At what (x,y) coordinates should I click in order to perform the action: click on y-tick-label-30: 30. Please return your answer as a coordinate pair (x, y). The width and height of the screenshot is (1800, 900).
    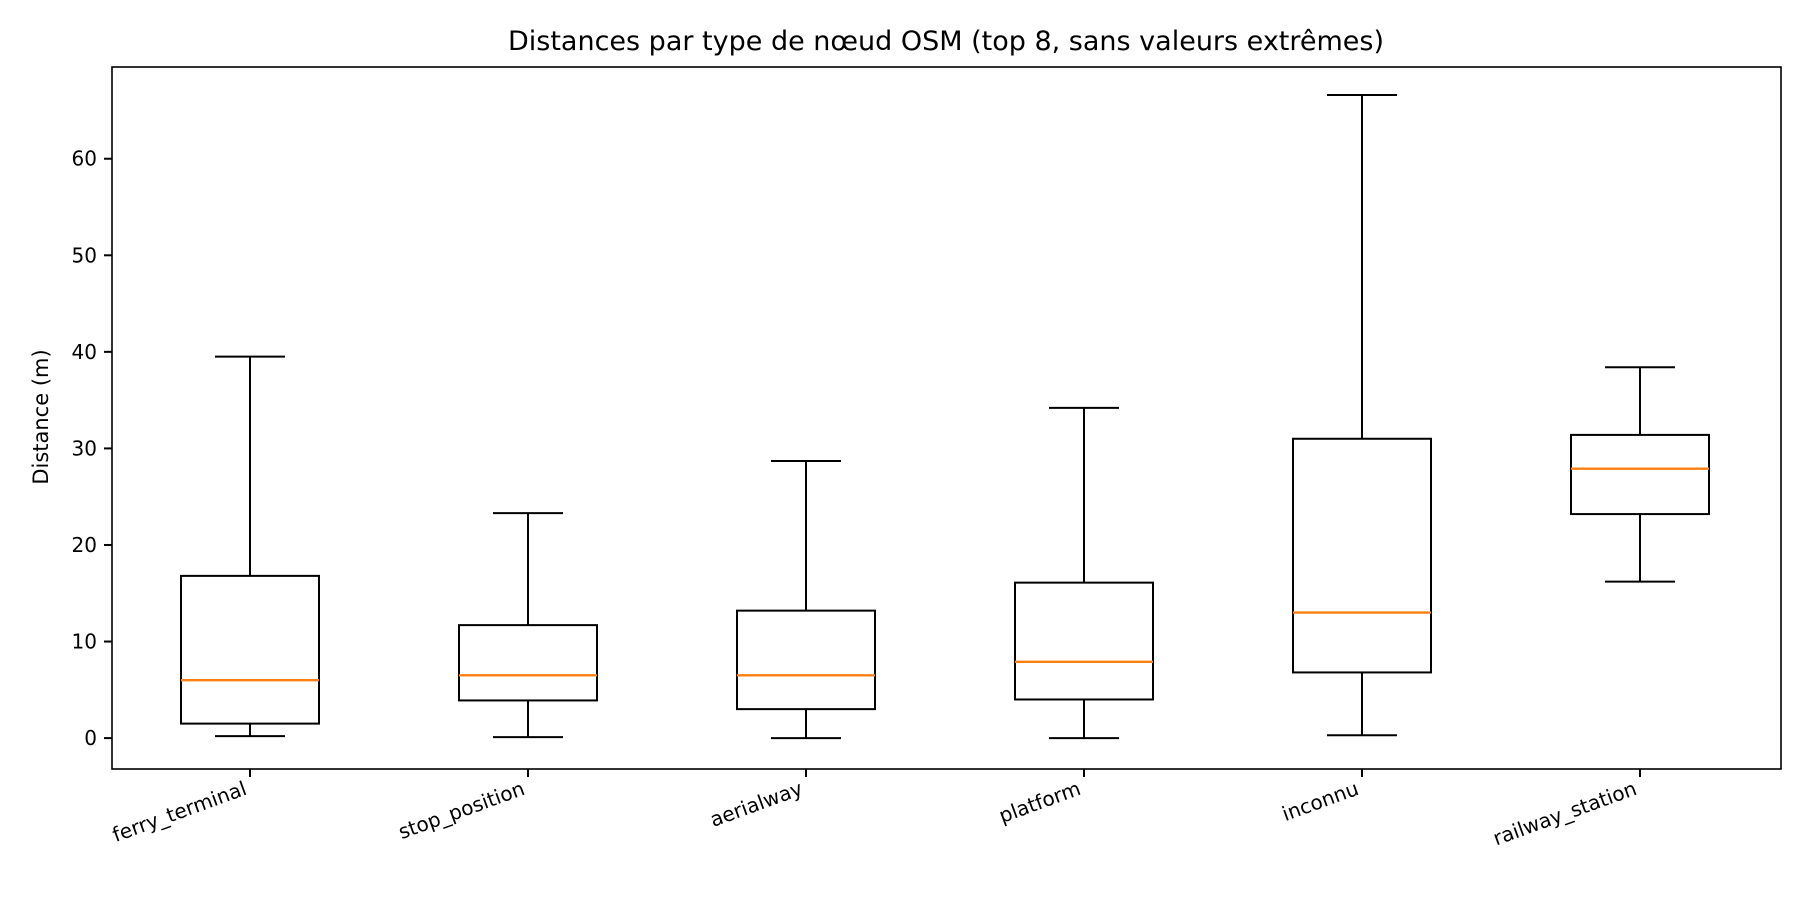
    Looking at the image, I should click on (84, 448).